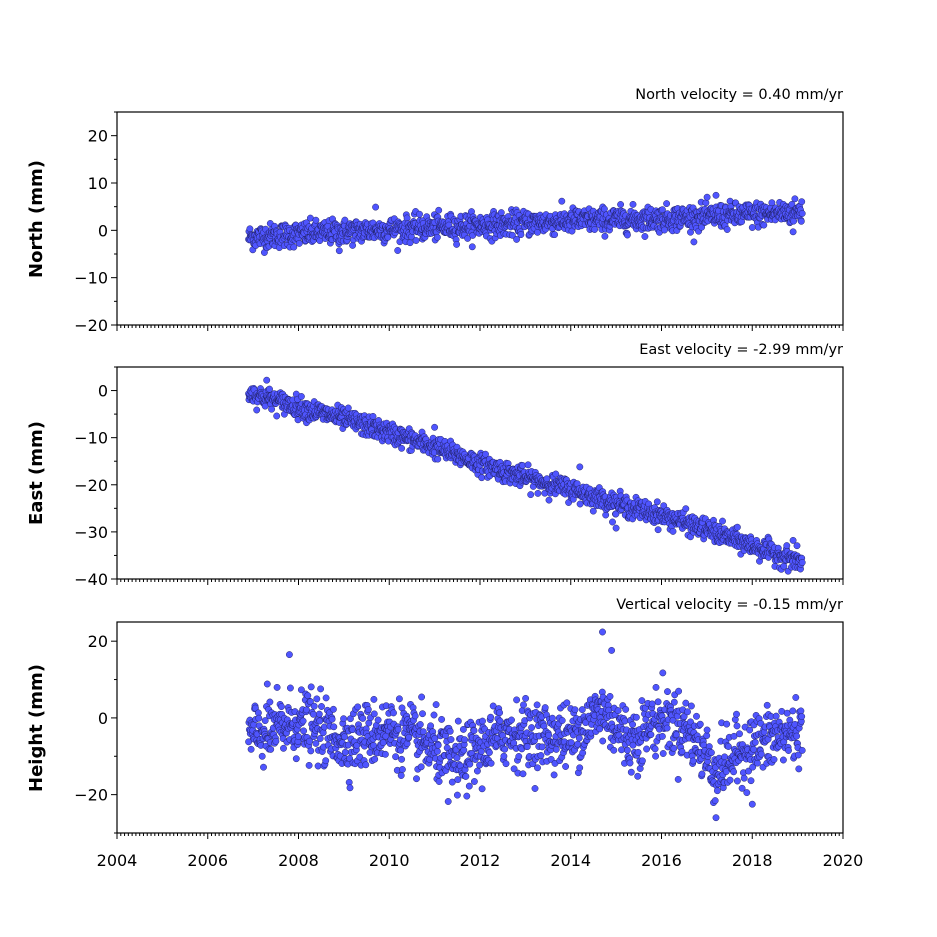  What do you see at coordinates (36, 728) in the screenshot?
I see `height-y-axis-label: Height (mm)` at bounding box center [36, 728].